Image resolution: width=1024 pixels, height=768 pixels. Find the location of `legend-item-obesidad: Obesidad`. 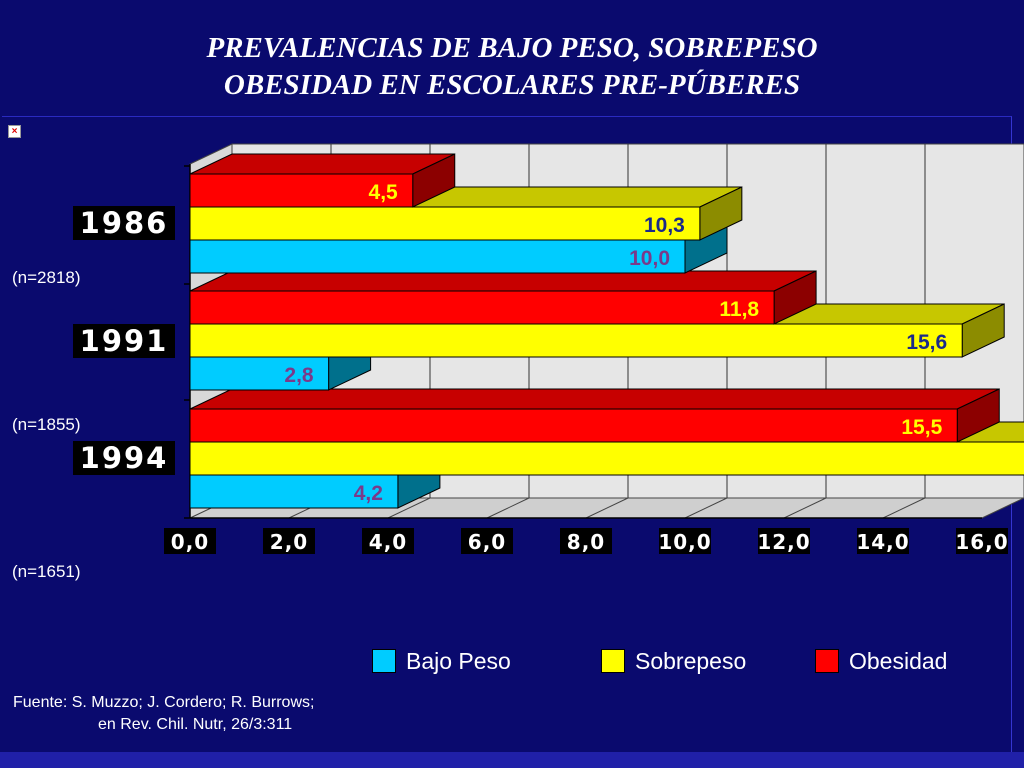

legend-item-obesidad: Obesidad is located at coordinates (881, 661).